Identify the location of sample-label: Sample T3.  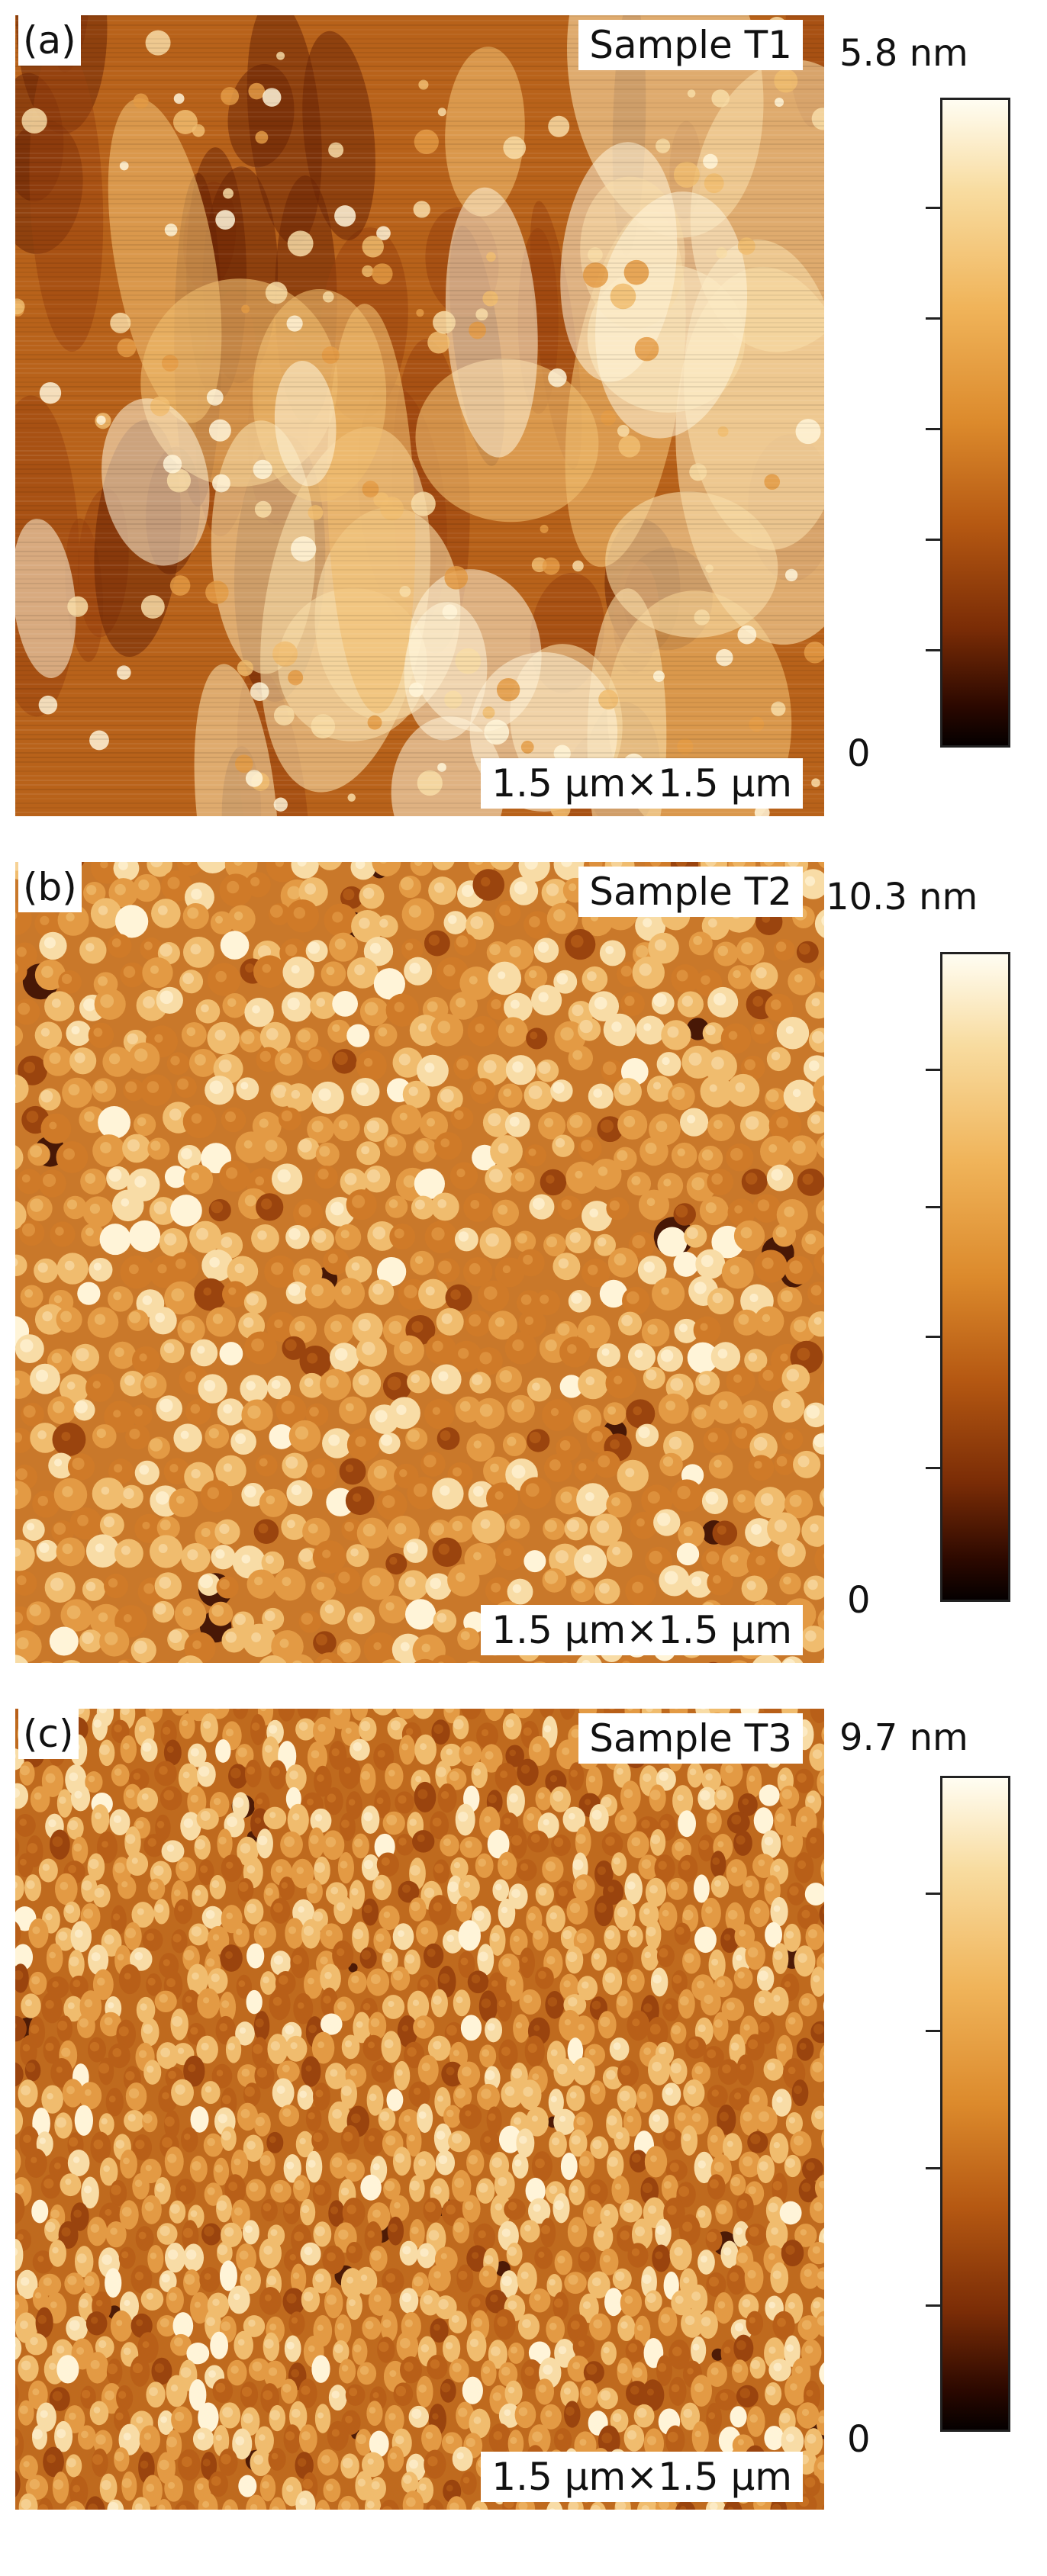
(690, 1738).